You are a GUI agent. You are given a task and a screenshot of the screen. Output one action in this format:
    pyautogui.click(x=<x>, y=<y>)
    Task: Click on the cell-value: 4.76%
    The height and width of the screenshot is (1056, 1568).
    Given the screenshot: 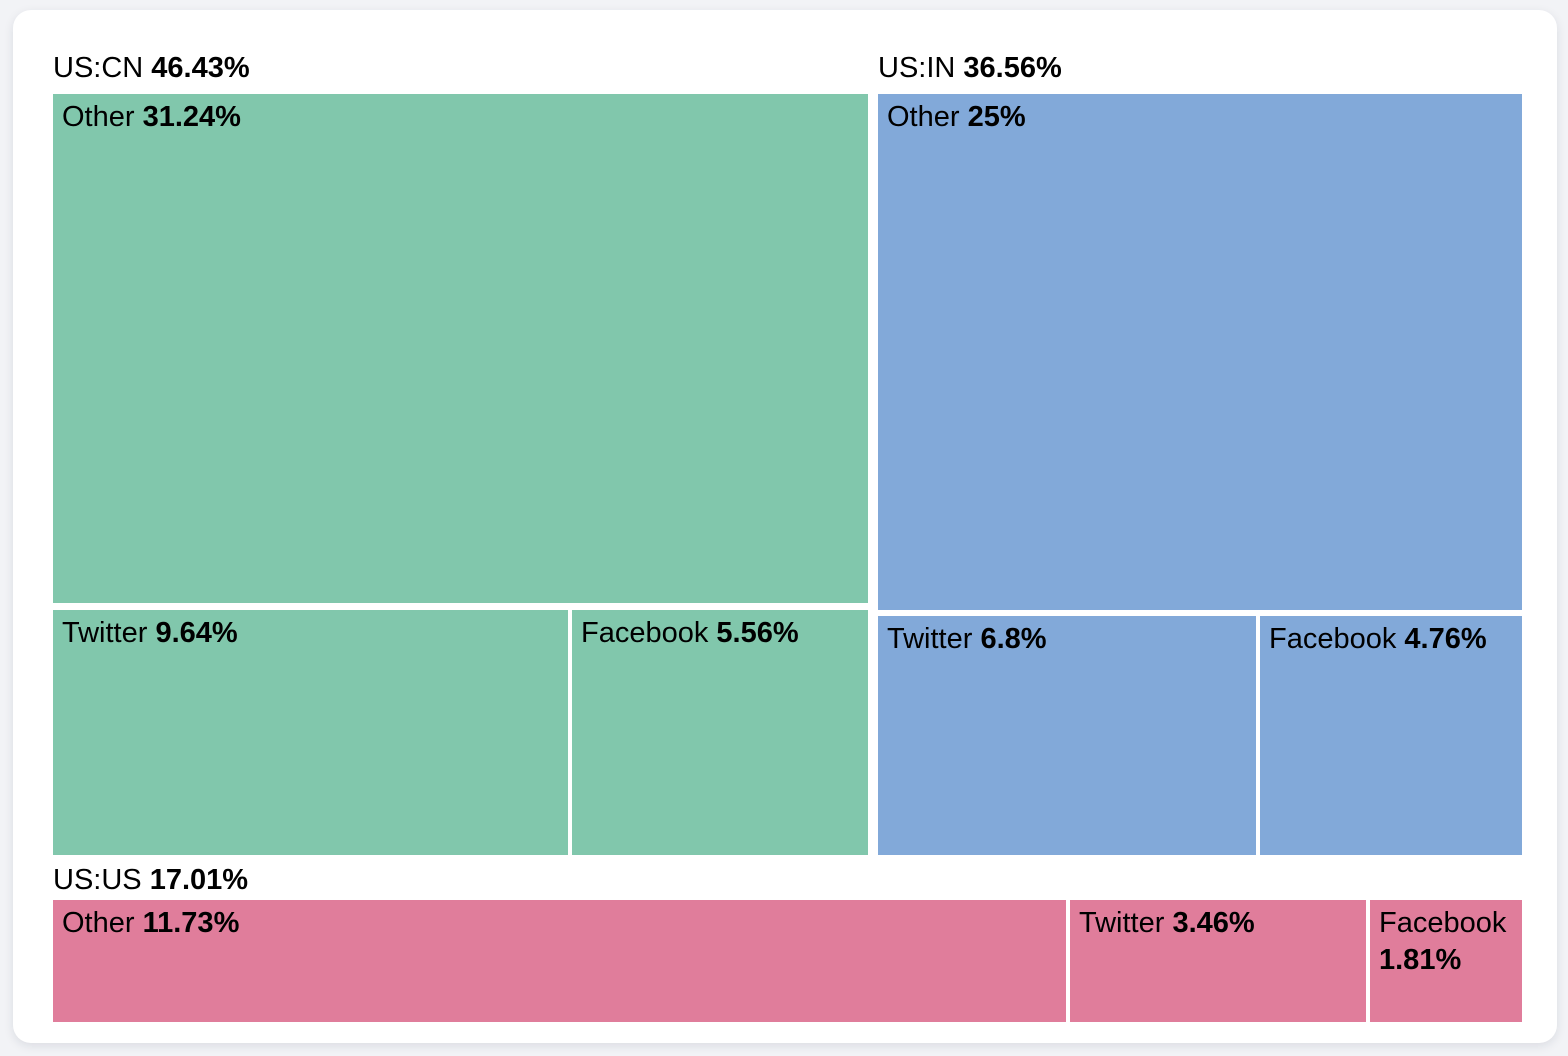 What is the action you would take?
    pyautogui.click(x=1445, y=639)
    